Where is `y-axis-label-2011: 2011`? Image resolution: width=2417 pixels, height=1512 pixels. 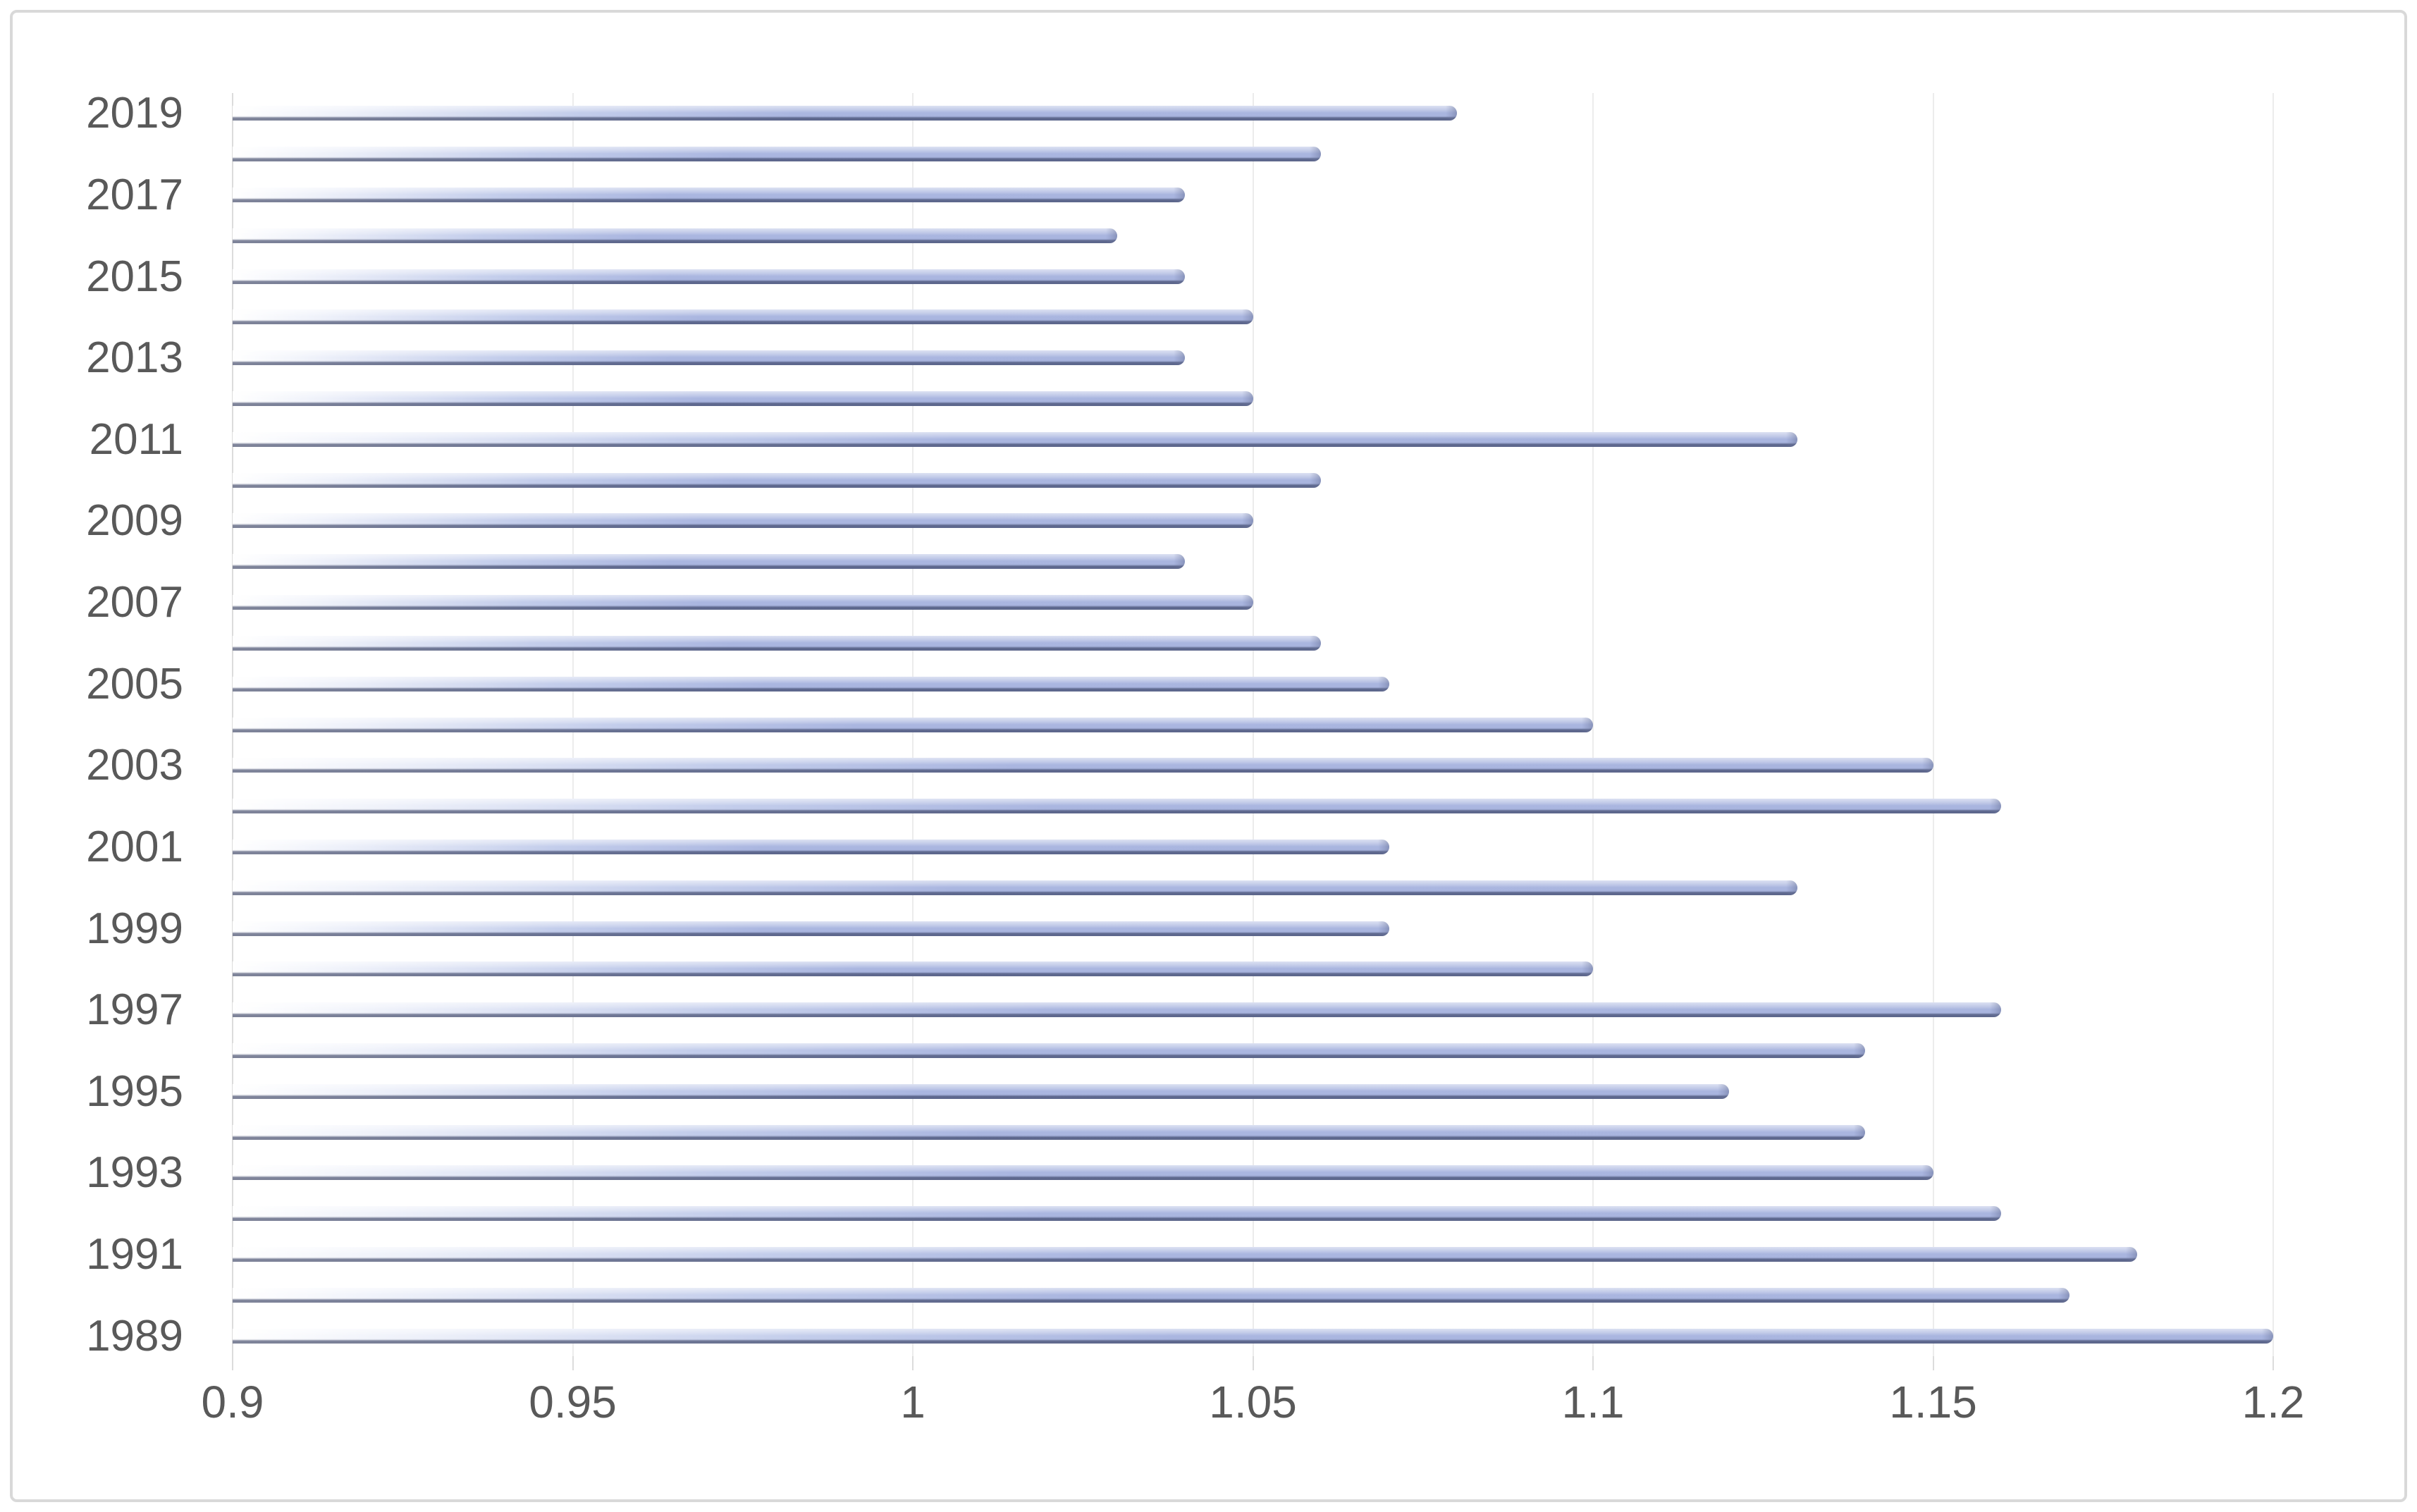
y-axis-label-2011: 2011 is located at coordinates (136, 439).